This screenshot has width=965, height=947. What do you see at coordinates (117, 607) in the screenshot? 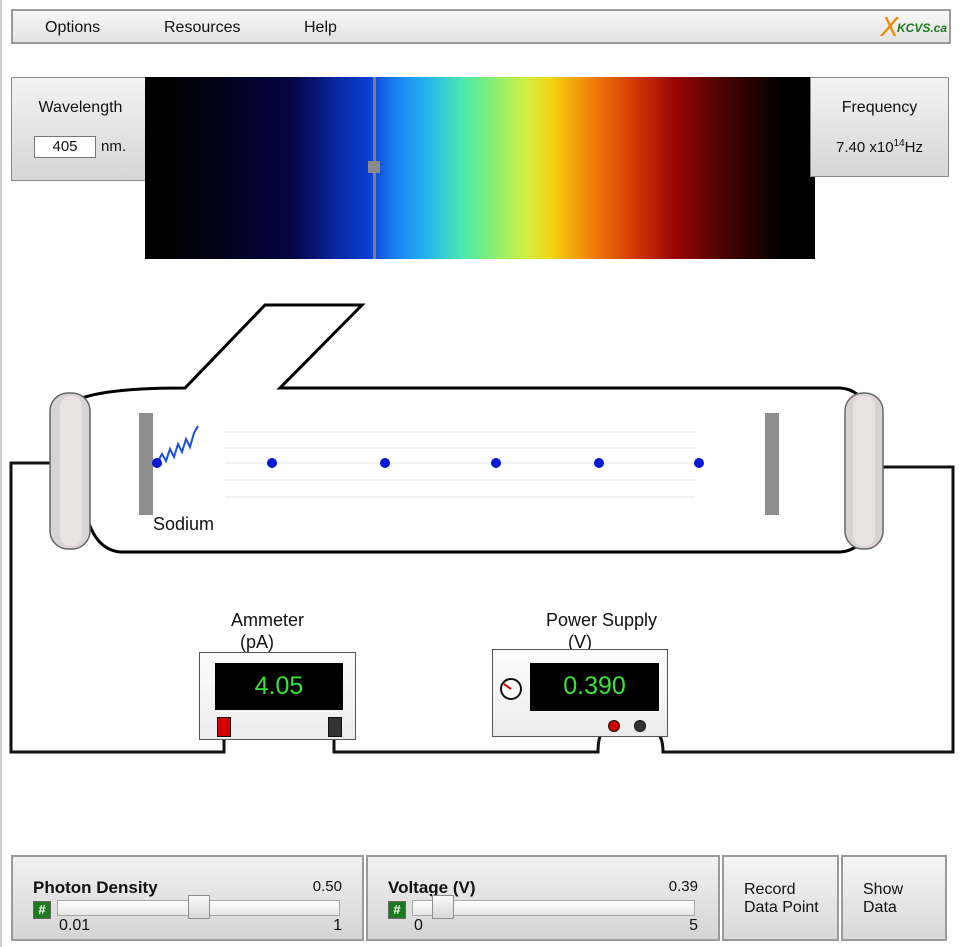
I see `wire-left` at bounding box center [117, 607].